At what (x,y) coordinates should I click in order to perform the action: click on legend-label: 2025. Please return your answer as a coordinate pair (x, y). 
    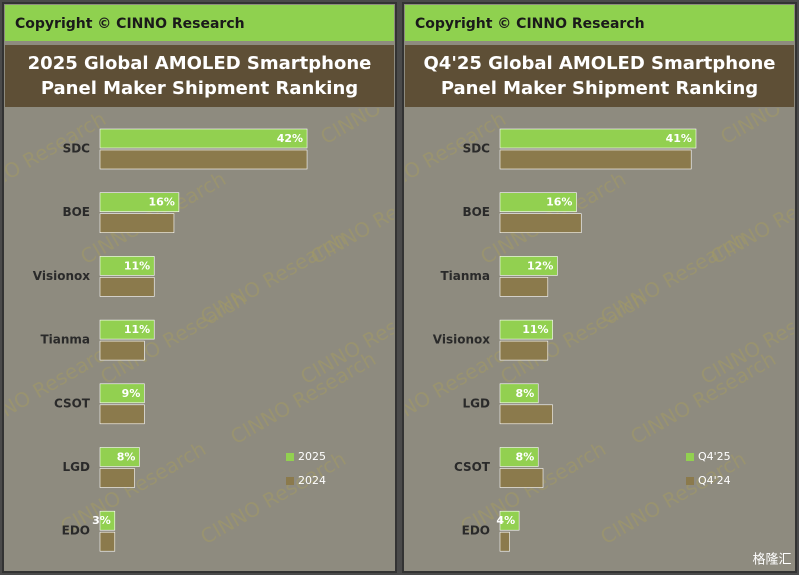
    Looking at the image, I should click on (312, 456).